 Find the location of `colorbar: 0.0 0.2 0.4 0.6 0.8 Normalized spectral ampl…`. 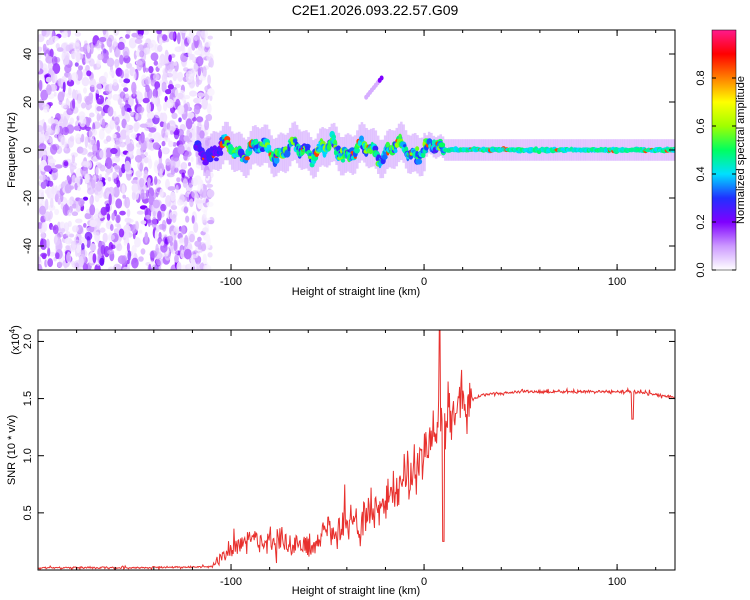

colorbar: 0.0 0.2 0.4 0.6 0.8 Normalized spectral ampl… is located at coordinates (721, 153).